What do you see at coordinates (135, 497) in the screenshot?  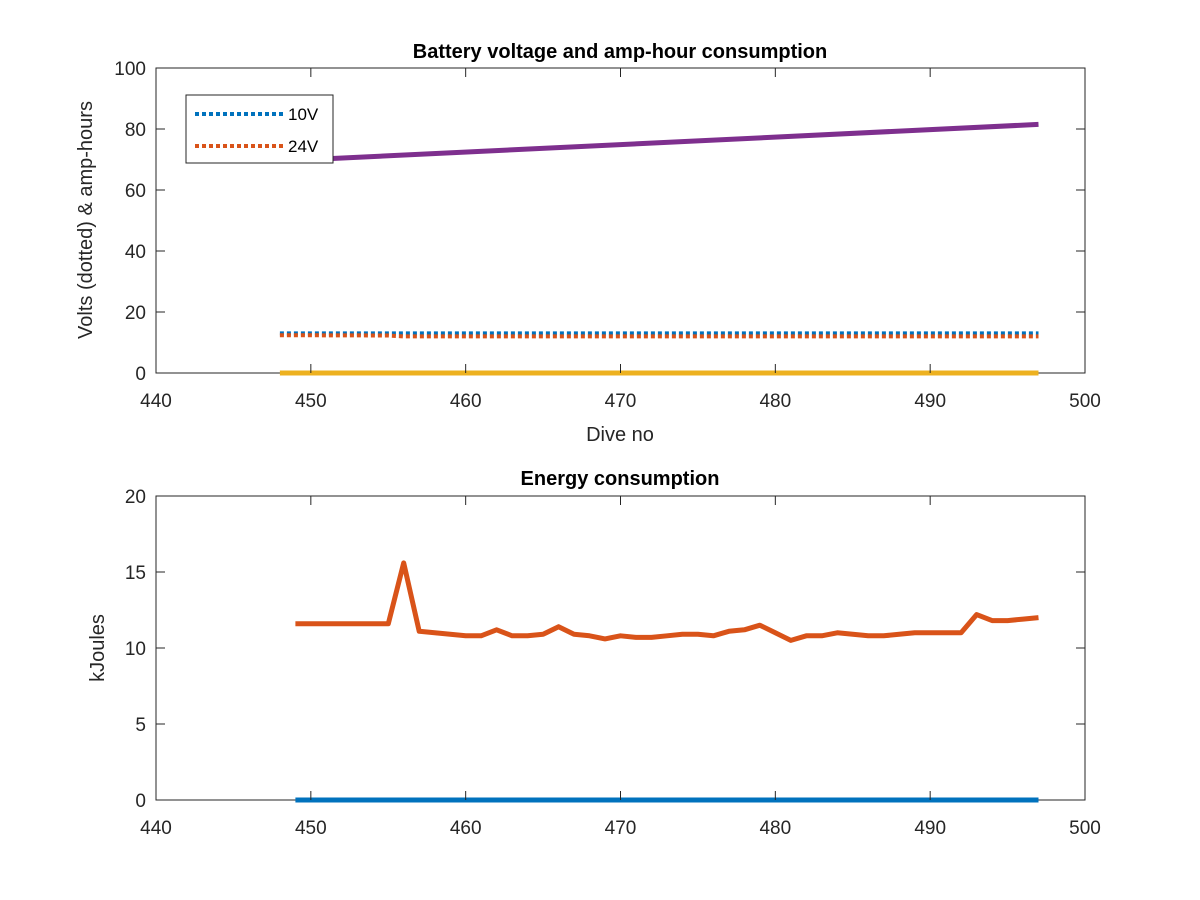 I see `energy-plot-y-tick-label: 20` at bounding box center [135, 497].